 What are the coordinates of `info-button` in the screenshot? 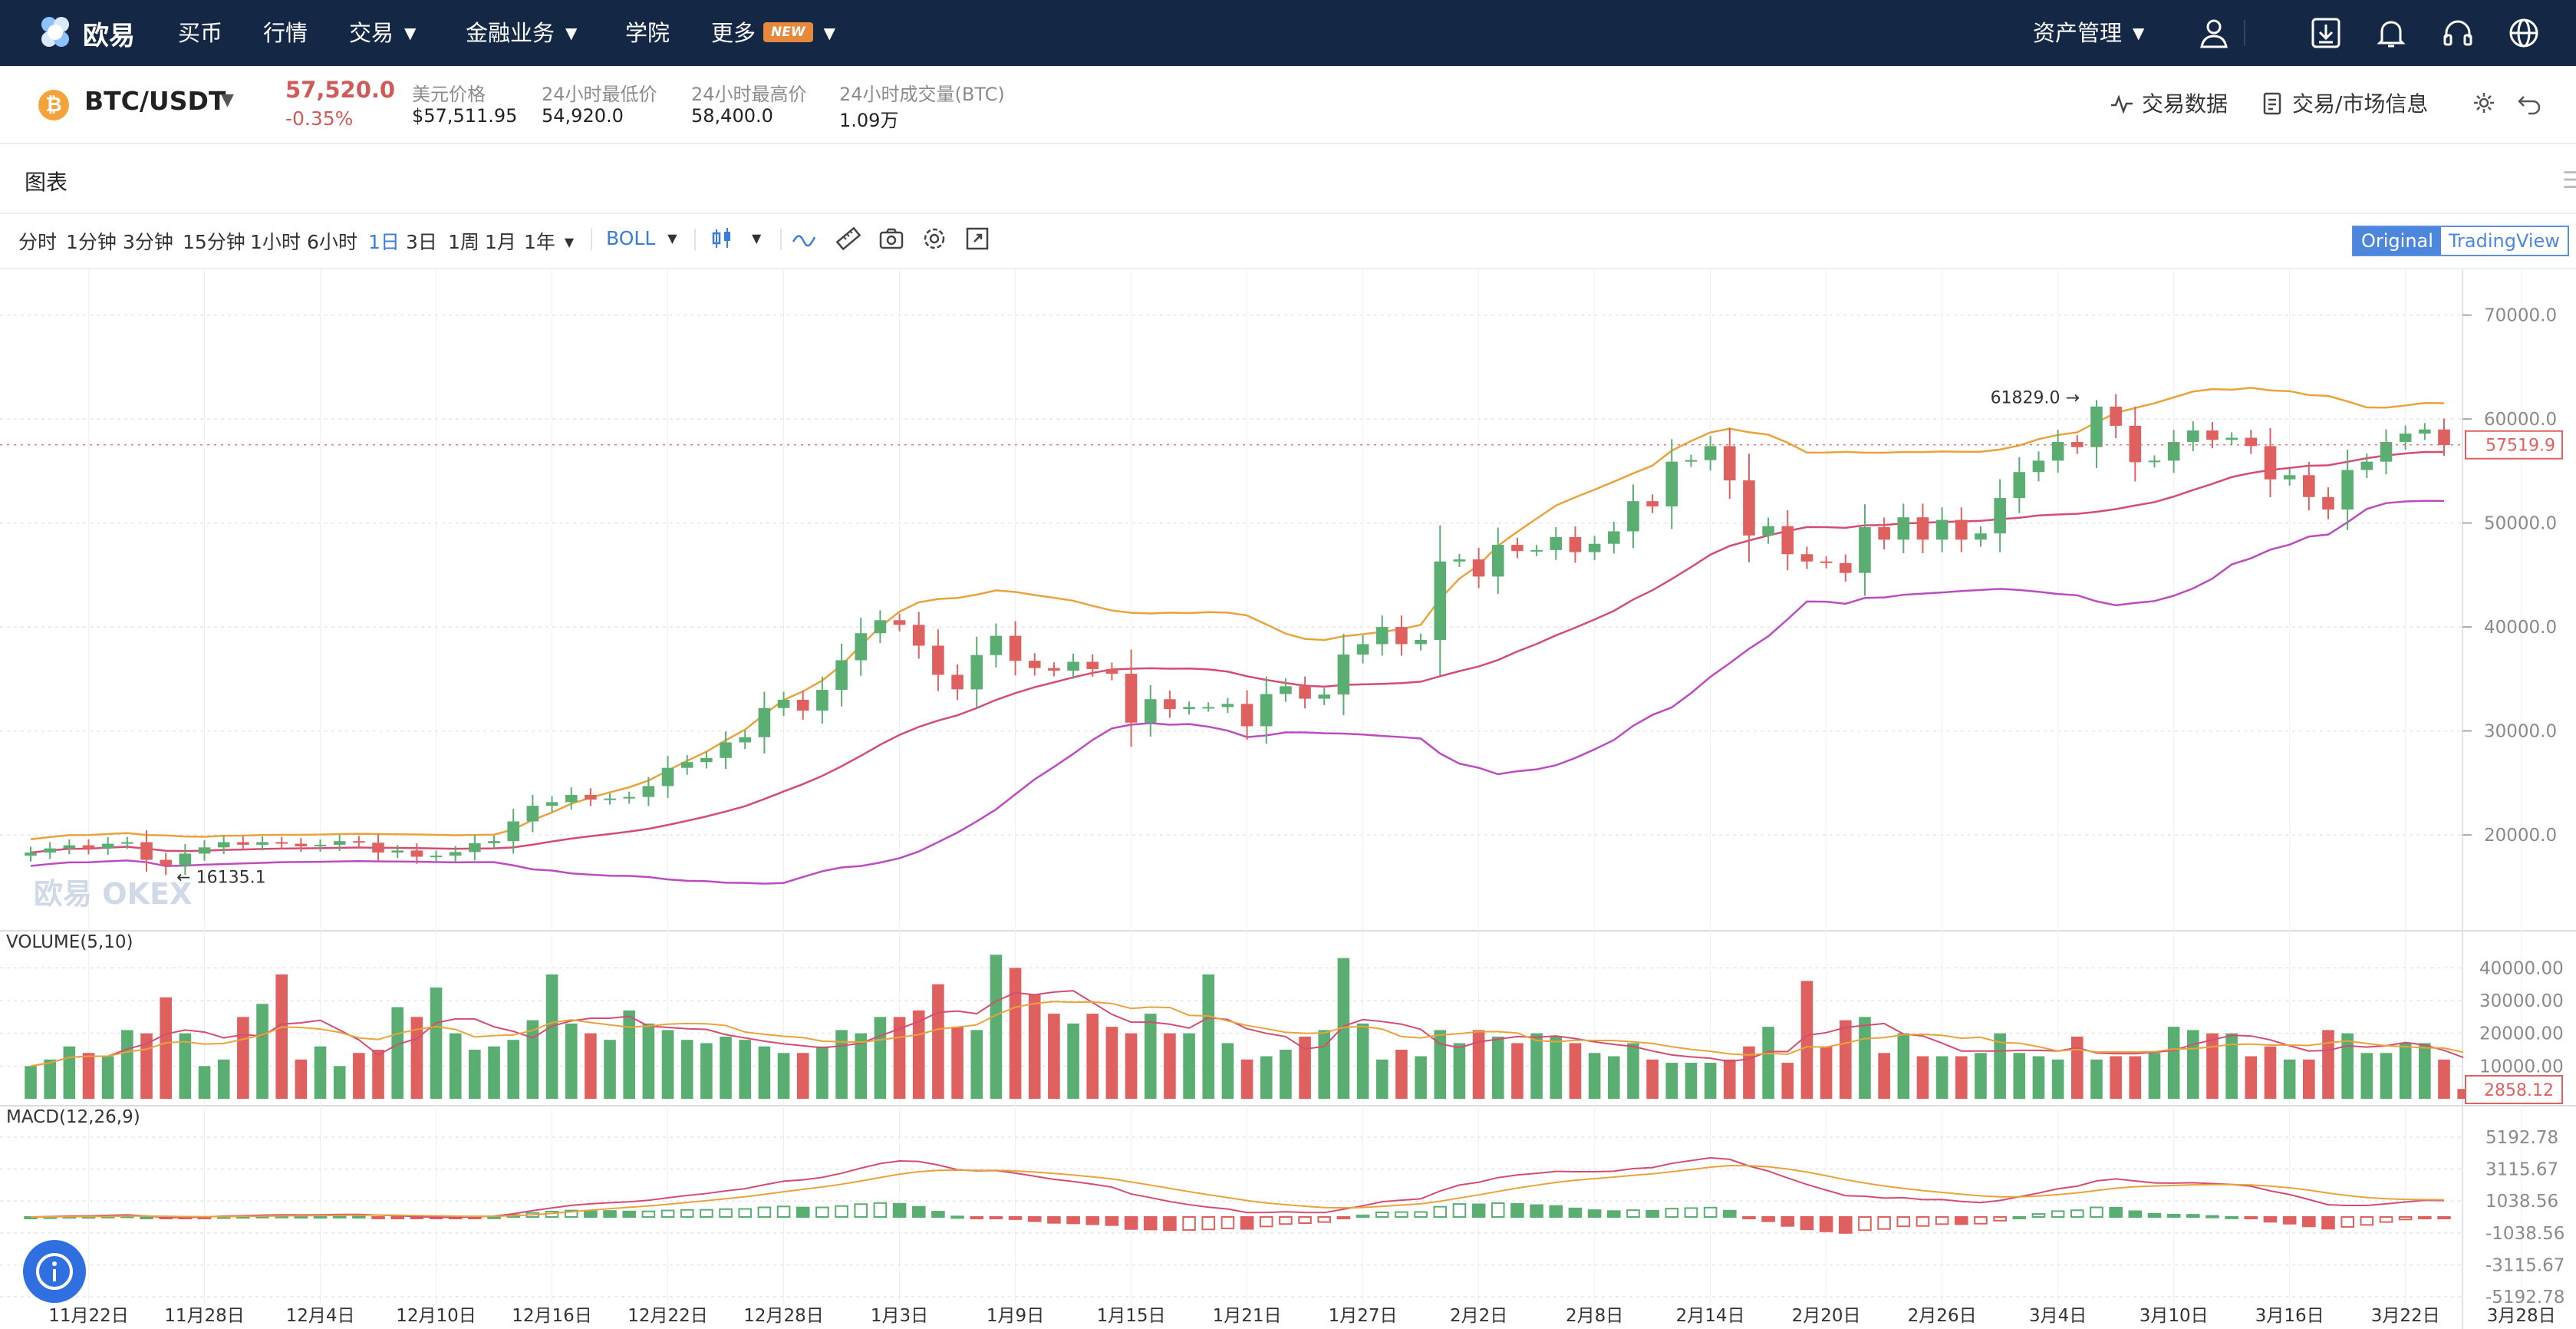 It's located at (54, 1271).